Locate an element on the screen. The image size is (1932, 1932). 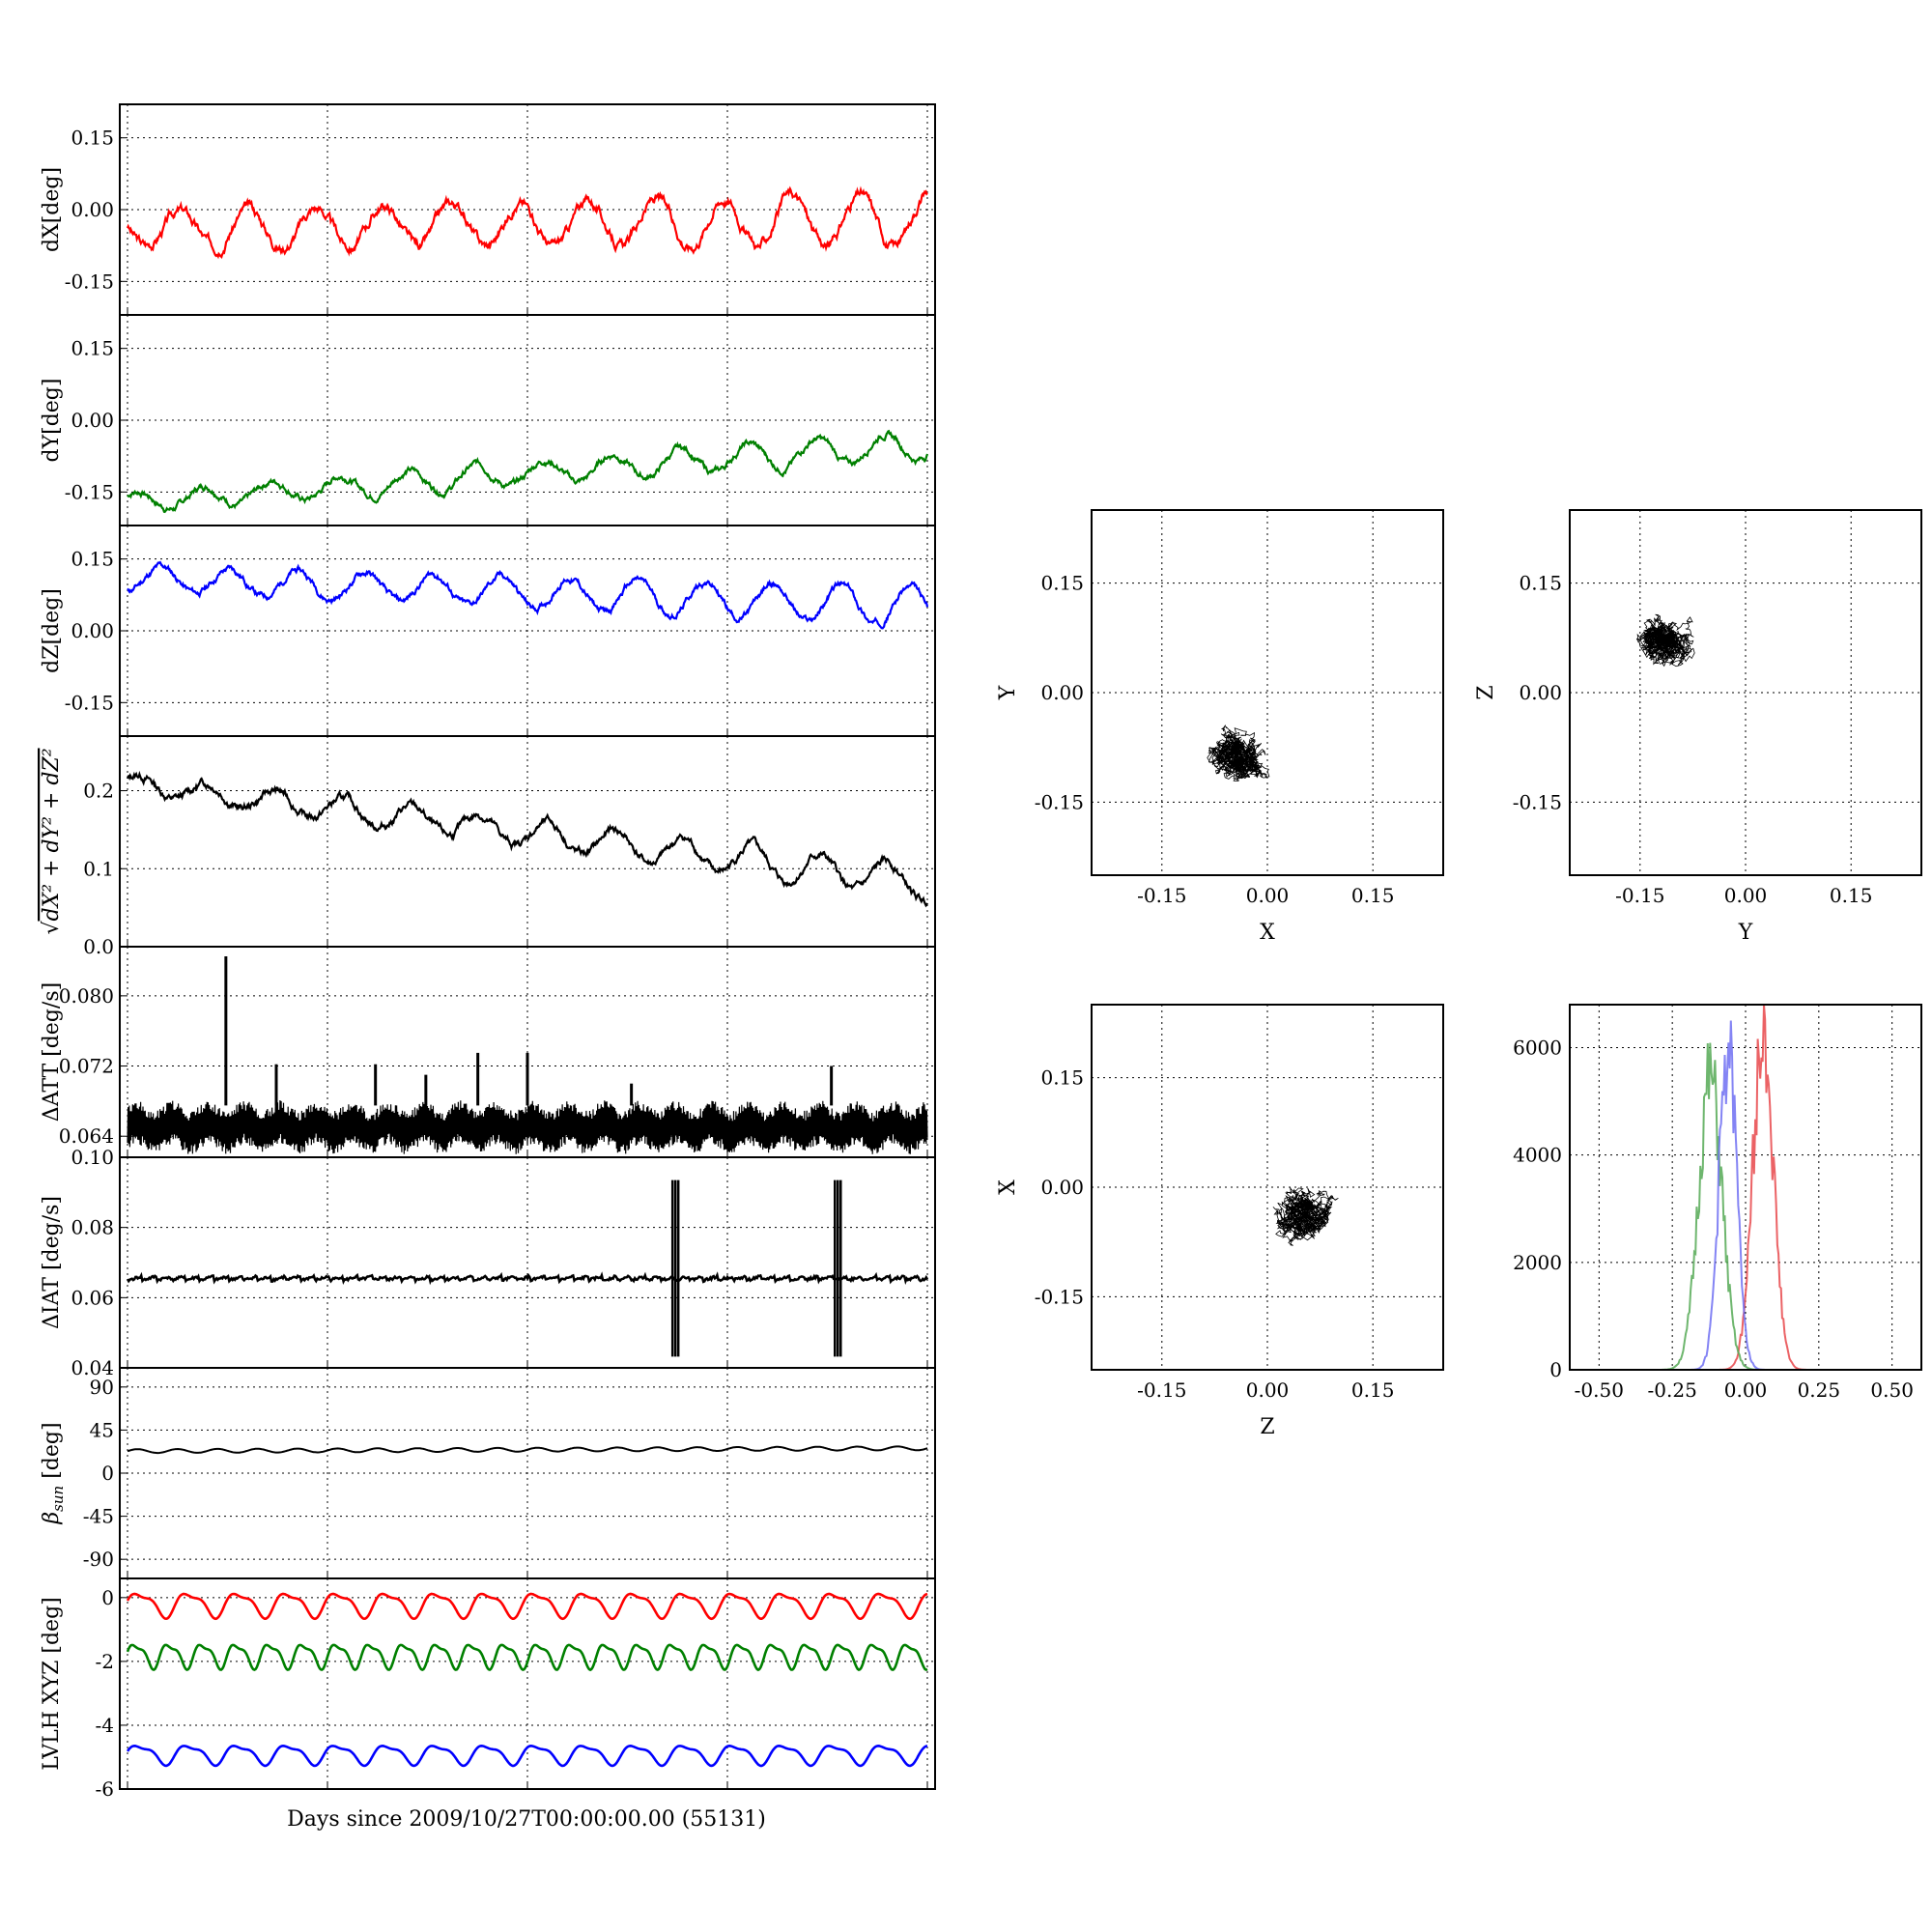
y-tick-label: 0.04 is located at coordinates (92, 1367).